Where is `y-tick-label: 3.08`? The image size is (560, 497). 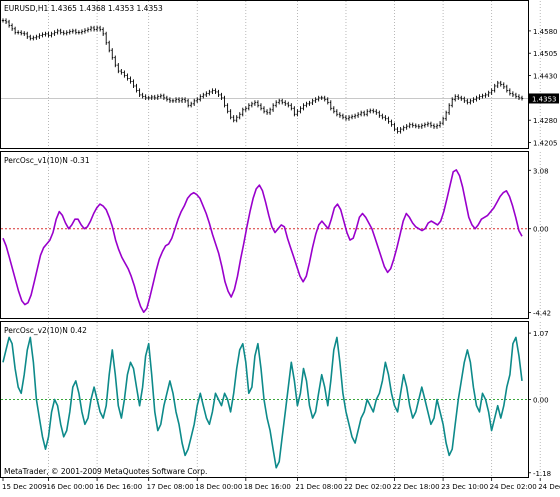 y-tick-label: 3.08 is located at coordinates (541, 171).